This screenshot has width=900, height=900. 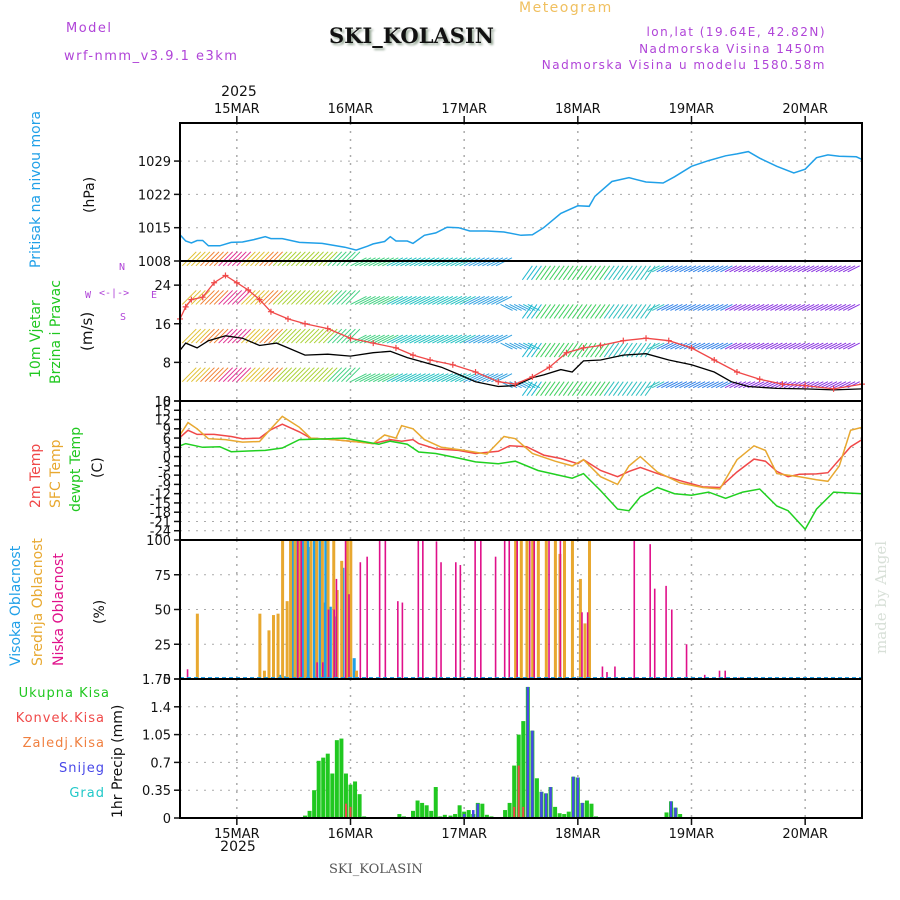 What do you see at coordinates (692, 109) in the screenshot?
I see `day-label-top: 19MAR` at bounding box center [692, 109].